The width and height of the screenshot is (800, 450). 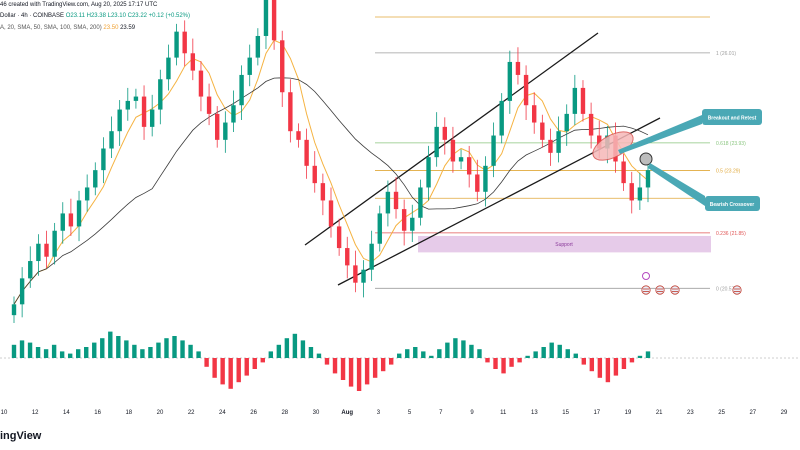 What do you see at coordinates (51, 28) in the screenshot?
I see `ma-label: A, 20, SMA, 50, SMA, 100, SMA, 200)` at bounding box center [51, 28].